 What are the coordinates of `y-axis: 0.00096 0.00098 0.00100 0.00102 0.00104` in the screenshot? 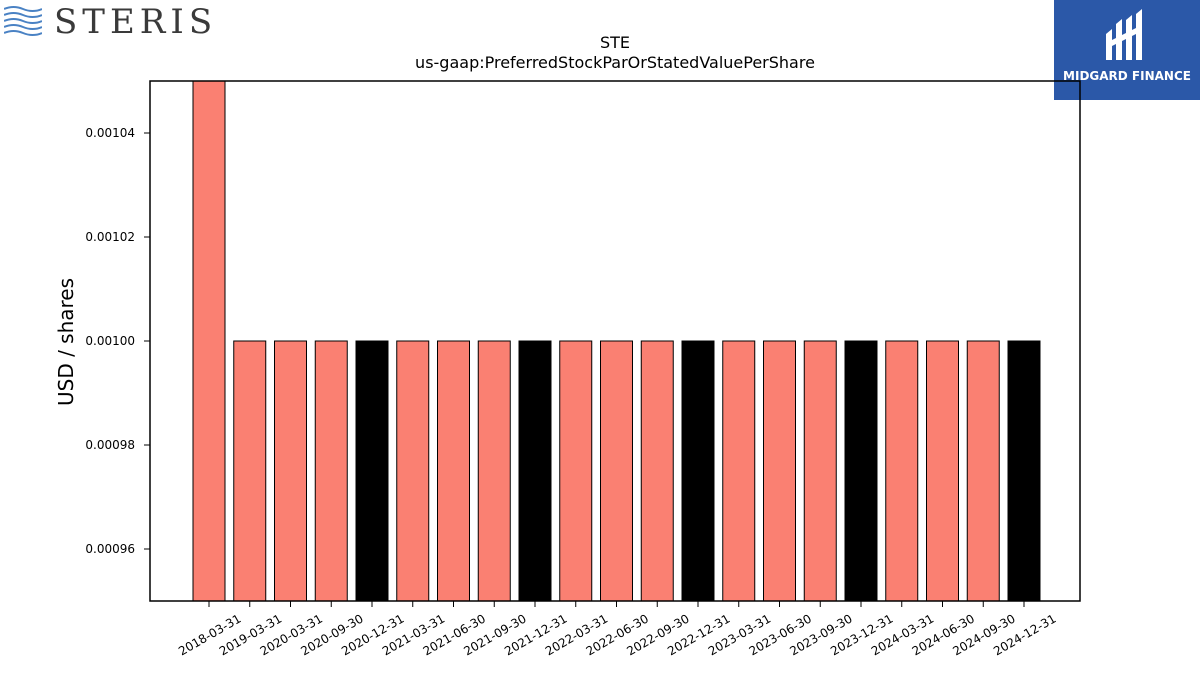 It's located at (117, 341).